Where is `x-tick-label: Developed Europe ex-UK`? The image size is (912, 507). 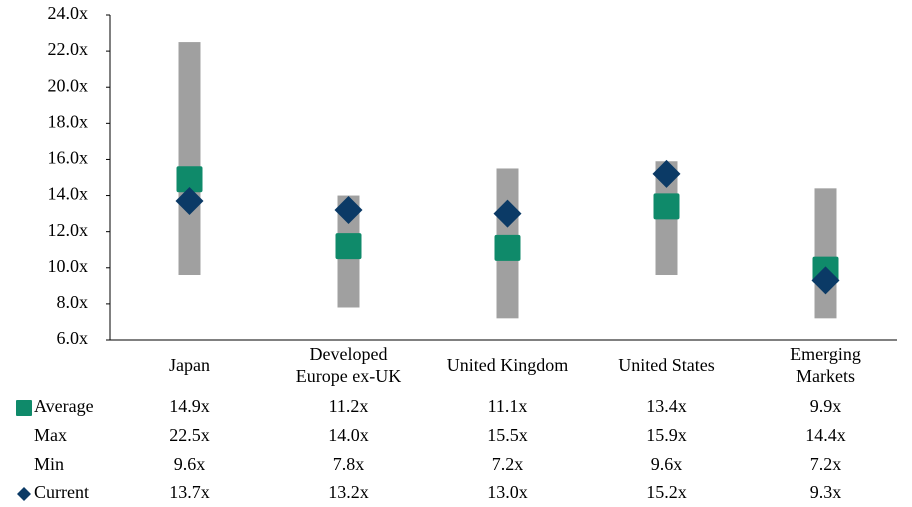 x-tick-label: Developed Europe ex-UK is located at coordinates (348, 365).